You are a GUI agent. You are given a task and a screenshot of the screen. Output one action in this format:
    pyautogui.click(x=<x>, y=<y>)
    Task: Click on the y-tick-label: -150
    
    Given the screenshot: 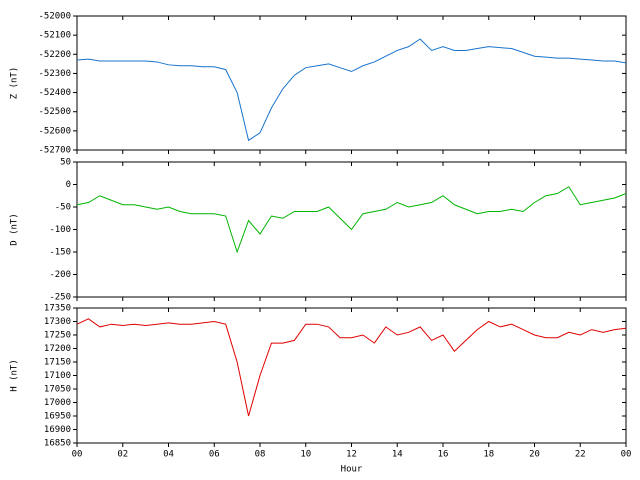 What is the action you would take?
    pyautogui.click(x=60, y=253)
    